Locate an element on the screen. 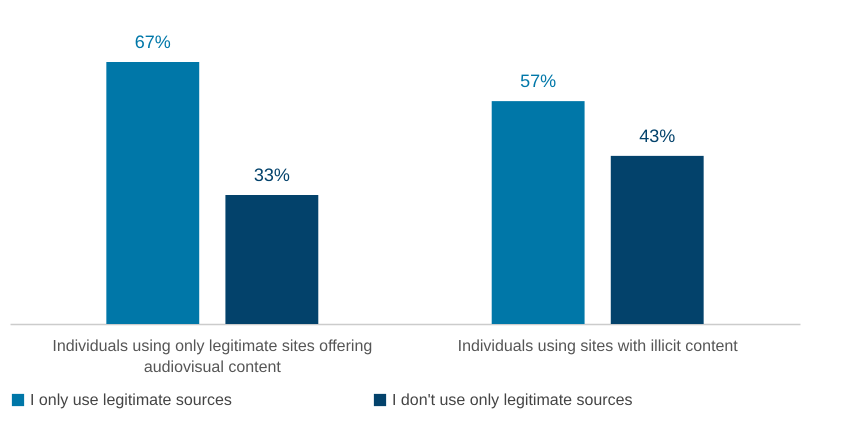  data-label: 57% is located at coordinates (538, 81).